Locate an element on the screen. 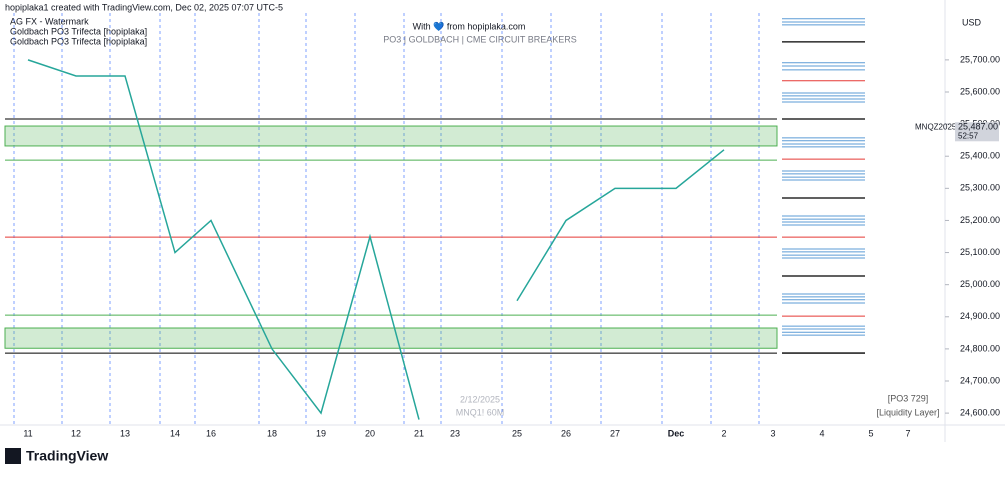 The width and height of the screenshot is (1005, 479). x-tick-label: Dec is located at coordinates (676, 433).